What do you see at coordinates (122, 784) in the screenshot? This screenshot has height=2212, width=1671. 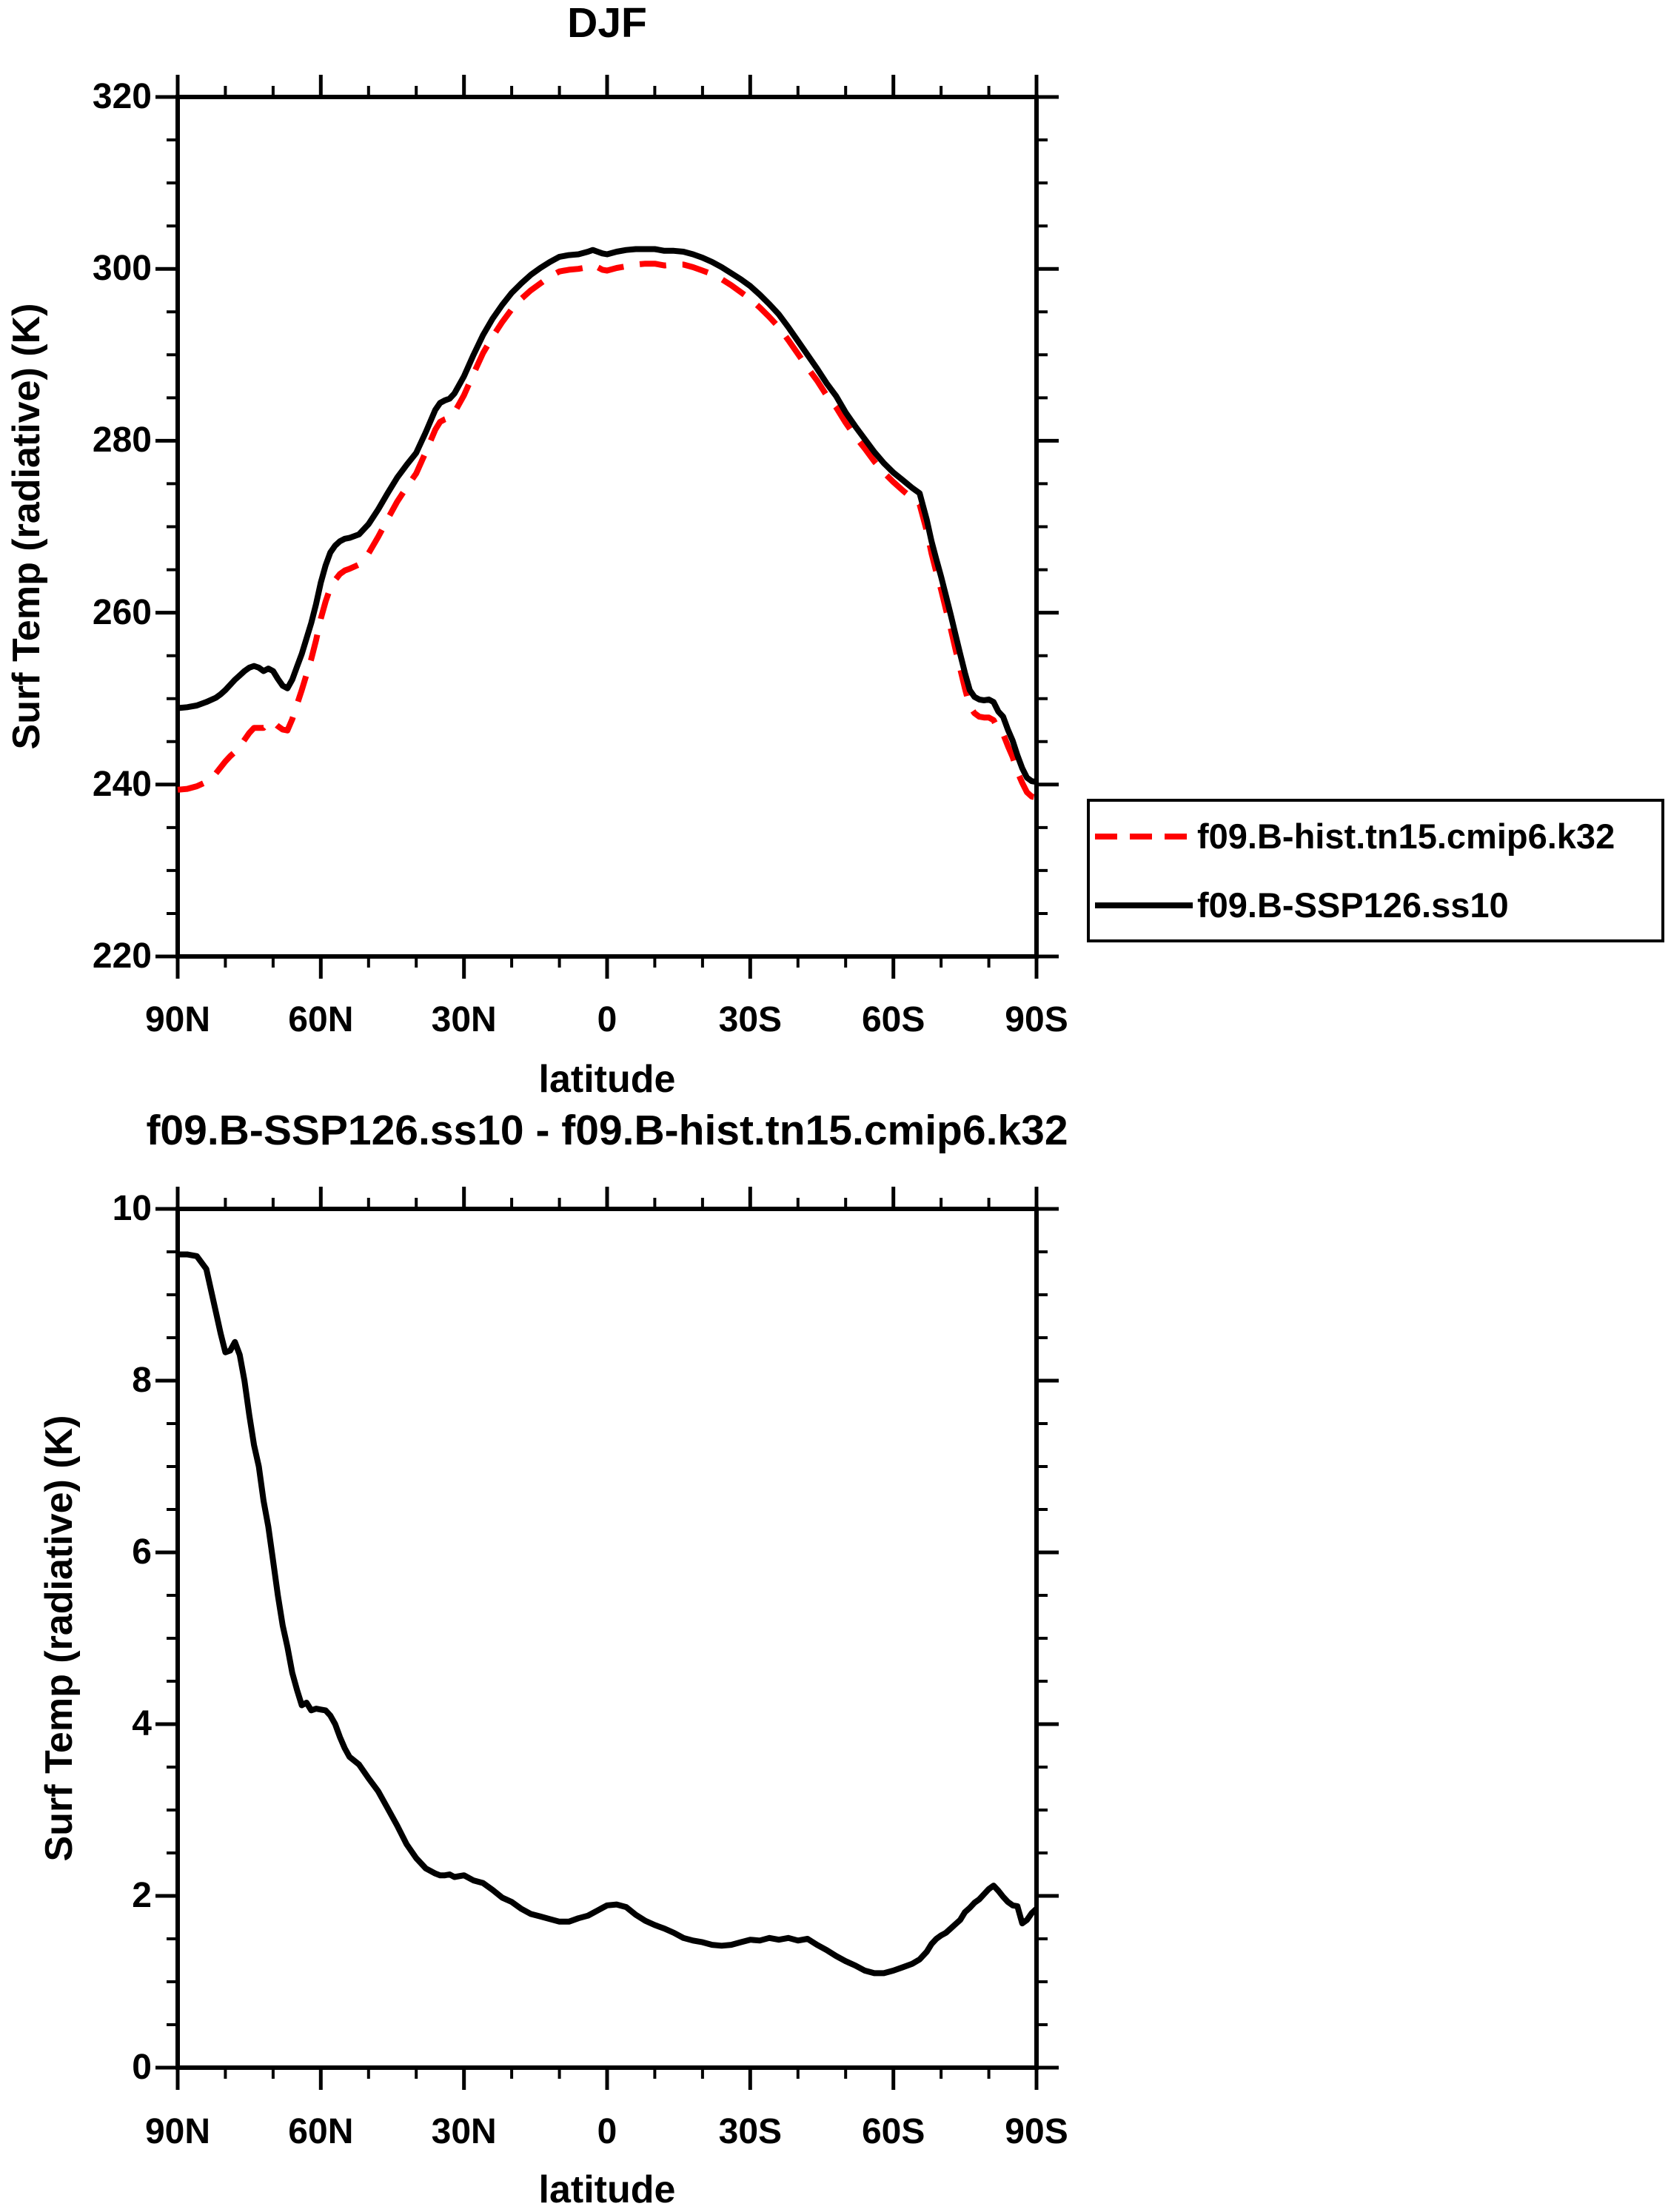 I see `panel1-y-tick-label: 240` at bounding box center [122, 784].